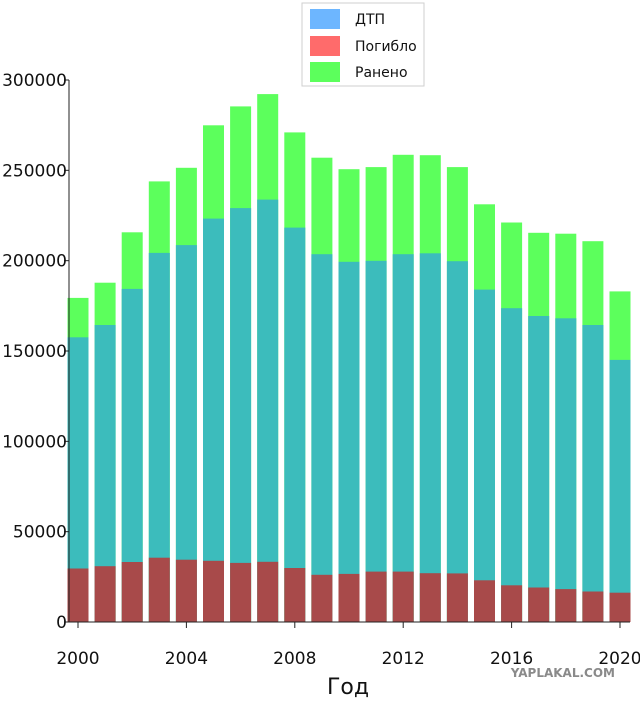 The image size is (640, 702). What do you see at coordinates (376, 596) in the screenshot?
I see `bar-pogiblo-2011` at bounding box center [376, 596].